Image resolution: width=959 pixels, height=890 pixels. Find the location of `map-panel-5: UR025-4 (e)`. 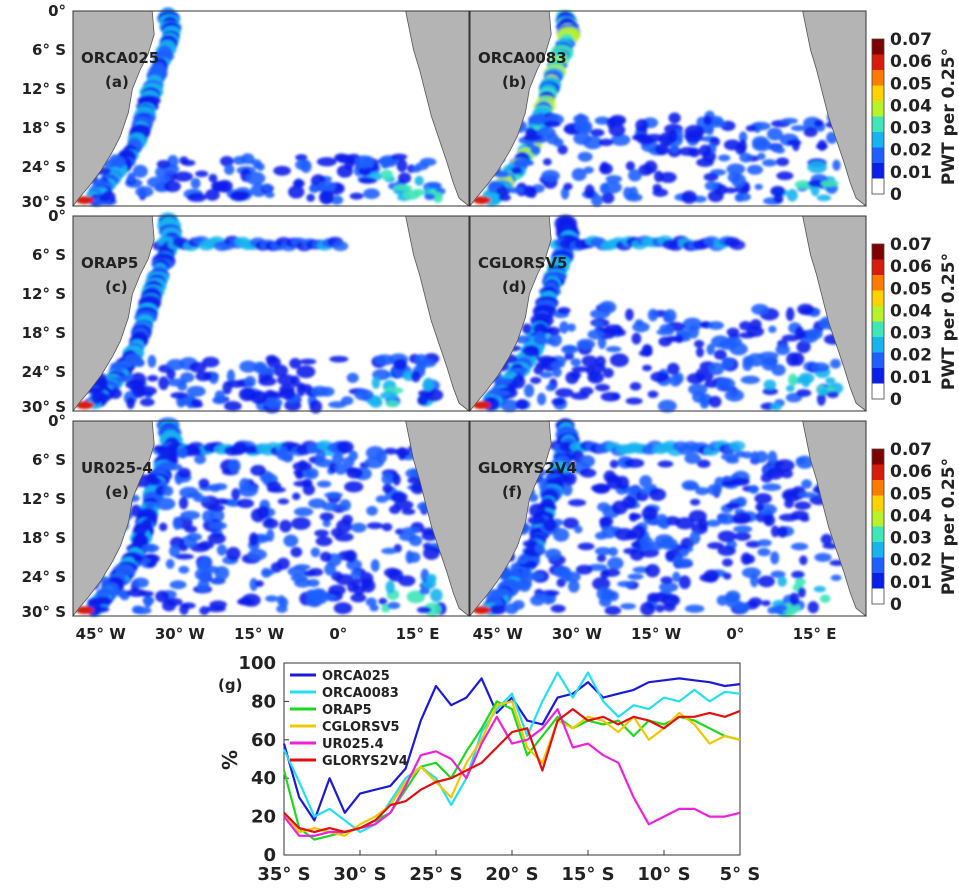

map-panel-5: UR025-4 (e) is located at coordinates (271, 517).